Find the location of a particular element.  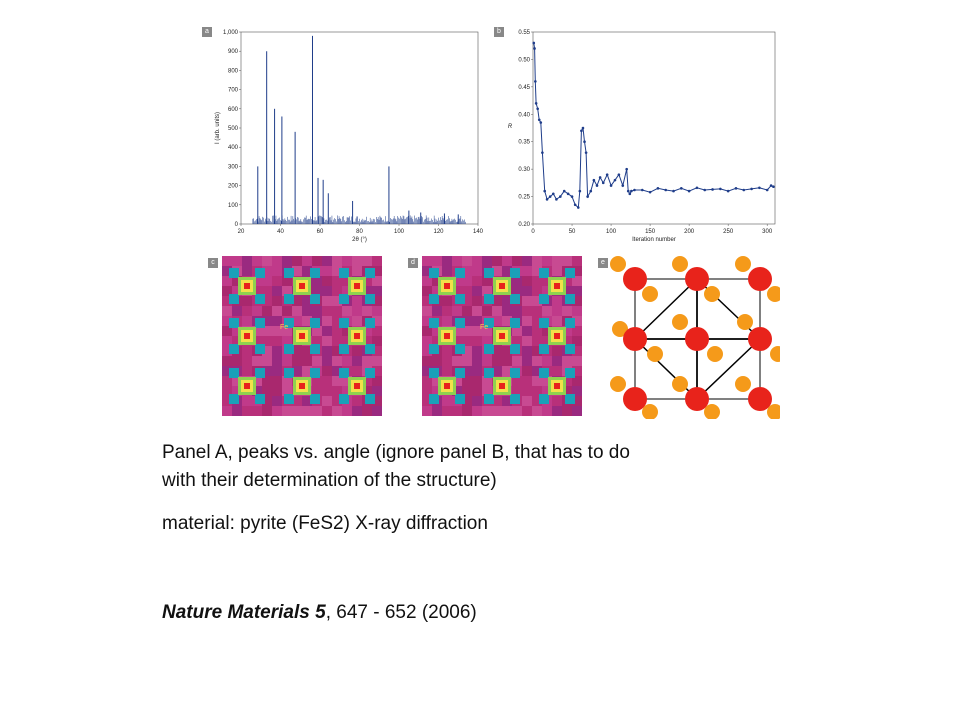

y-tick-label-a: 900 is located at coordinates (233, 52).